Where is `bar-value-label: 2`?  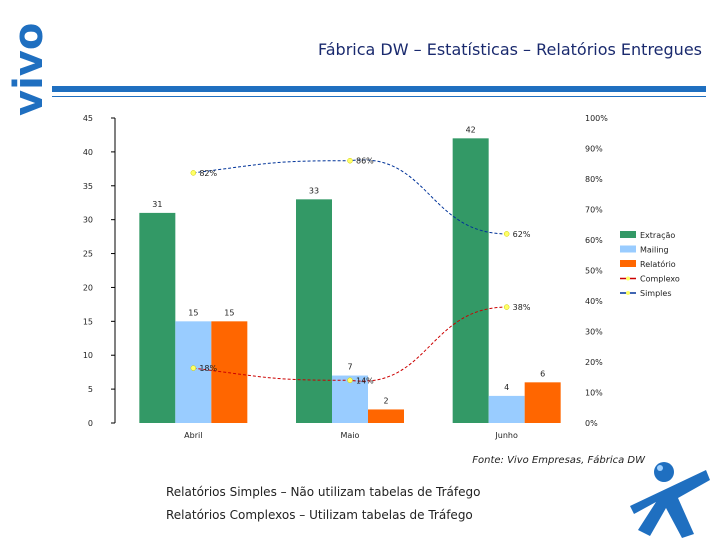
bar-value-label: 2 is located at coordinates (385, 400).